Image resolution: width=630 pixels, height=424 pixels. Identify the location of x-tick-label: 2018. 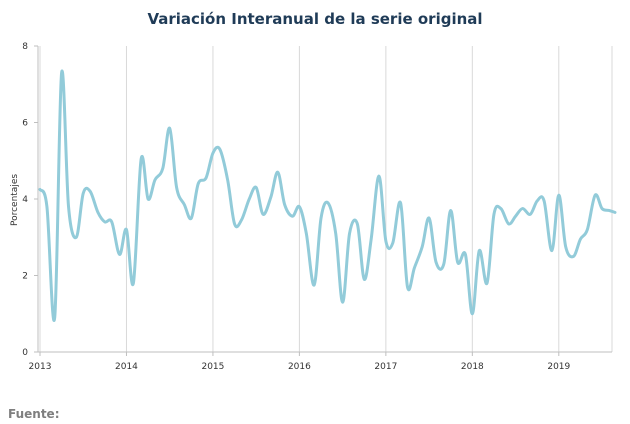
(472, 367).